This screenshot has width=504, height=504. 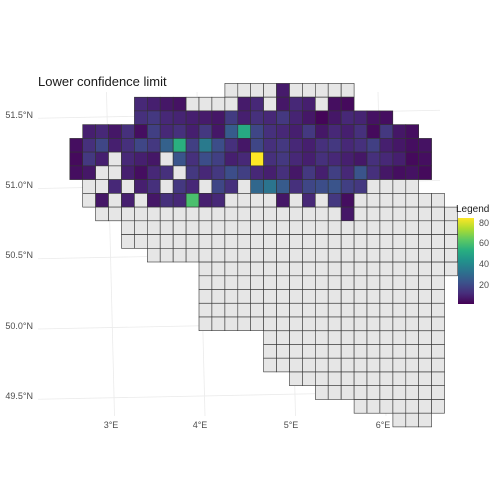 I want to click on lon-tick-label: 6°E, so click(x=383, y=425).